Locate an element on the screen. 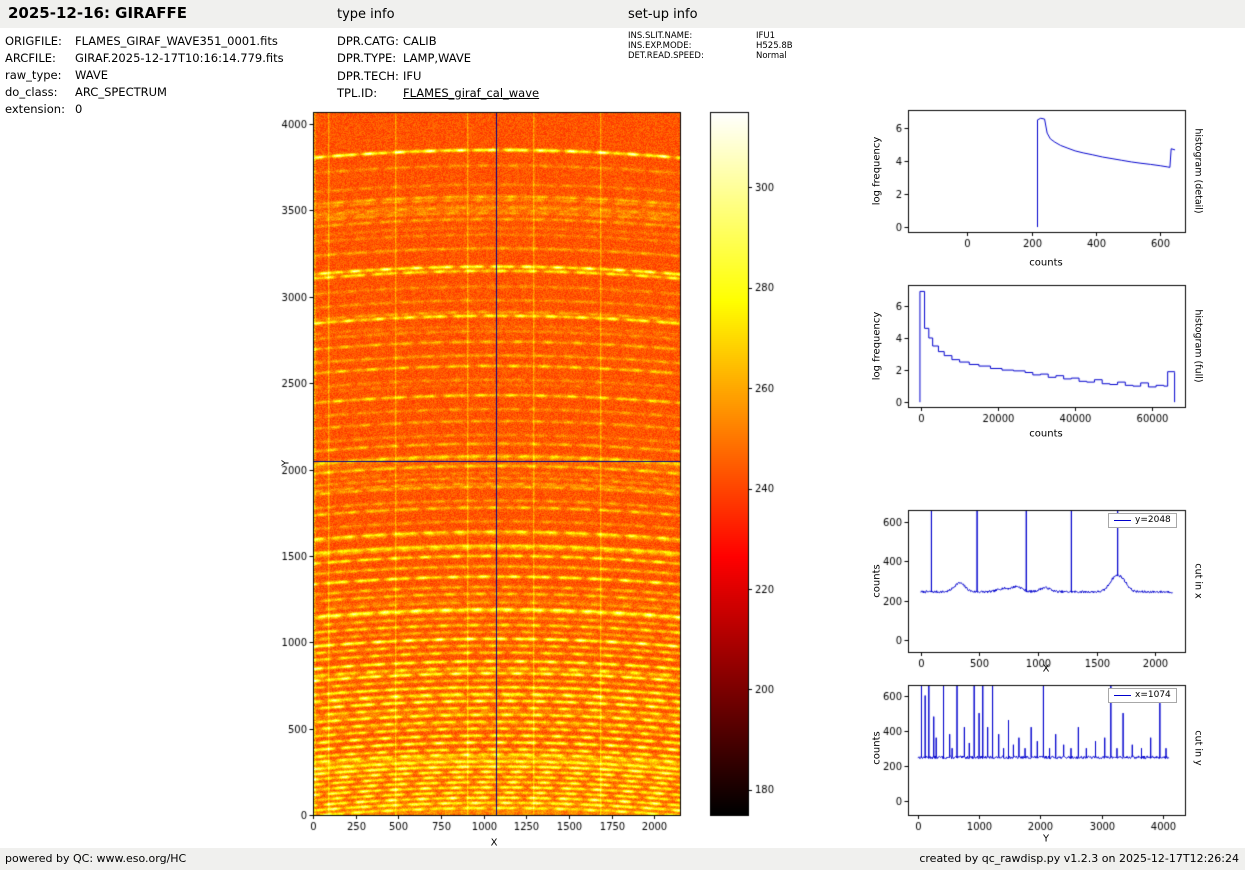 The image size is (1245, 870). meta-label: DPR.TYPE: is located at coordinates (367, 58).